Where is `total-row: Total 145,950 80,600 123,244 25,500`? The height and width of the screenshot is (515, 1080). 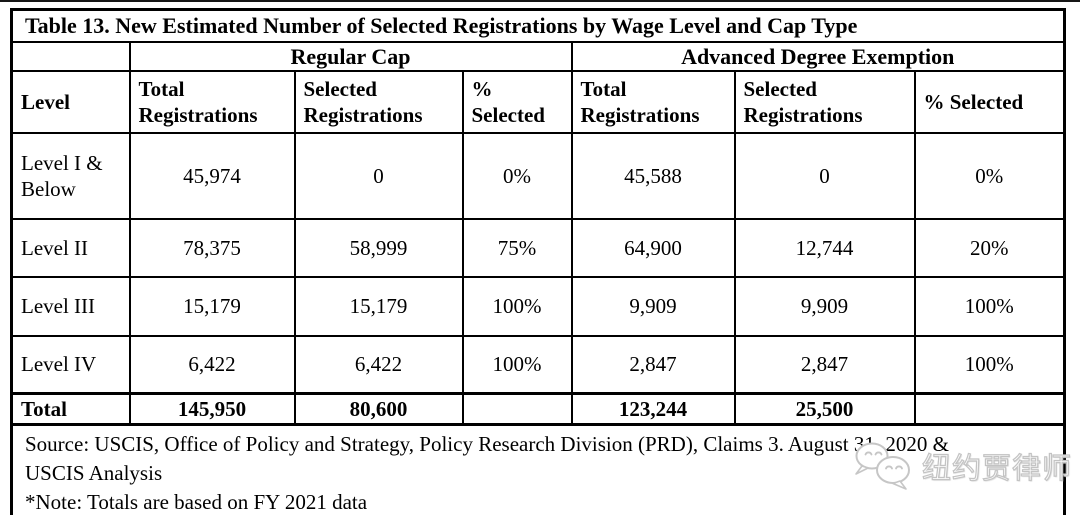 total-row: Total 145,950 80,600 123,244 25,500 is located at coordinates (538, 408).